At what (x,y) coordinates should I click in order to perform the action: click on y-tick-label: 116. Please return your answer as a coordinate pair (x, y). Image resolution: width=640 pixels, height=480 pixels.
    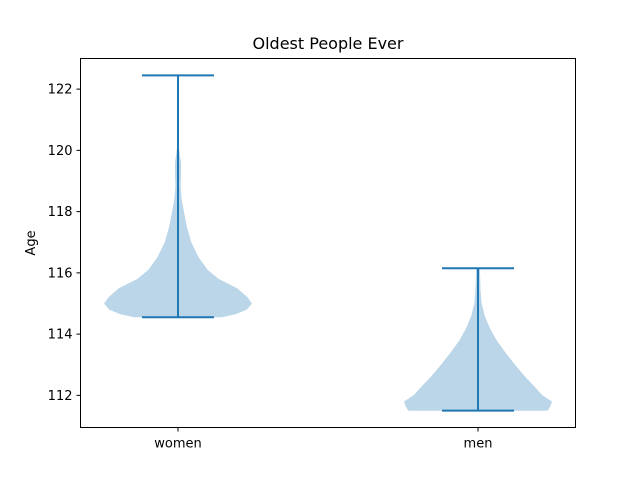
    Looking at the image, I should click on (60, 273).